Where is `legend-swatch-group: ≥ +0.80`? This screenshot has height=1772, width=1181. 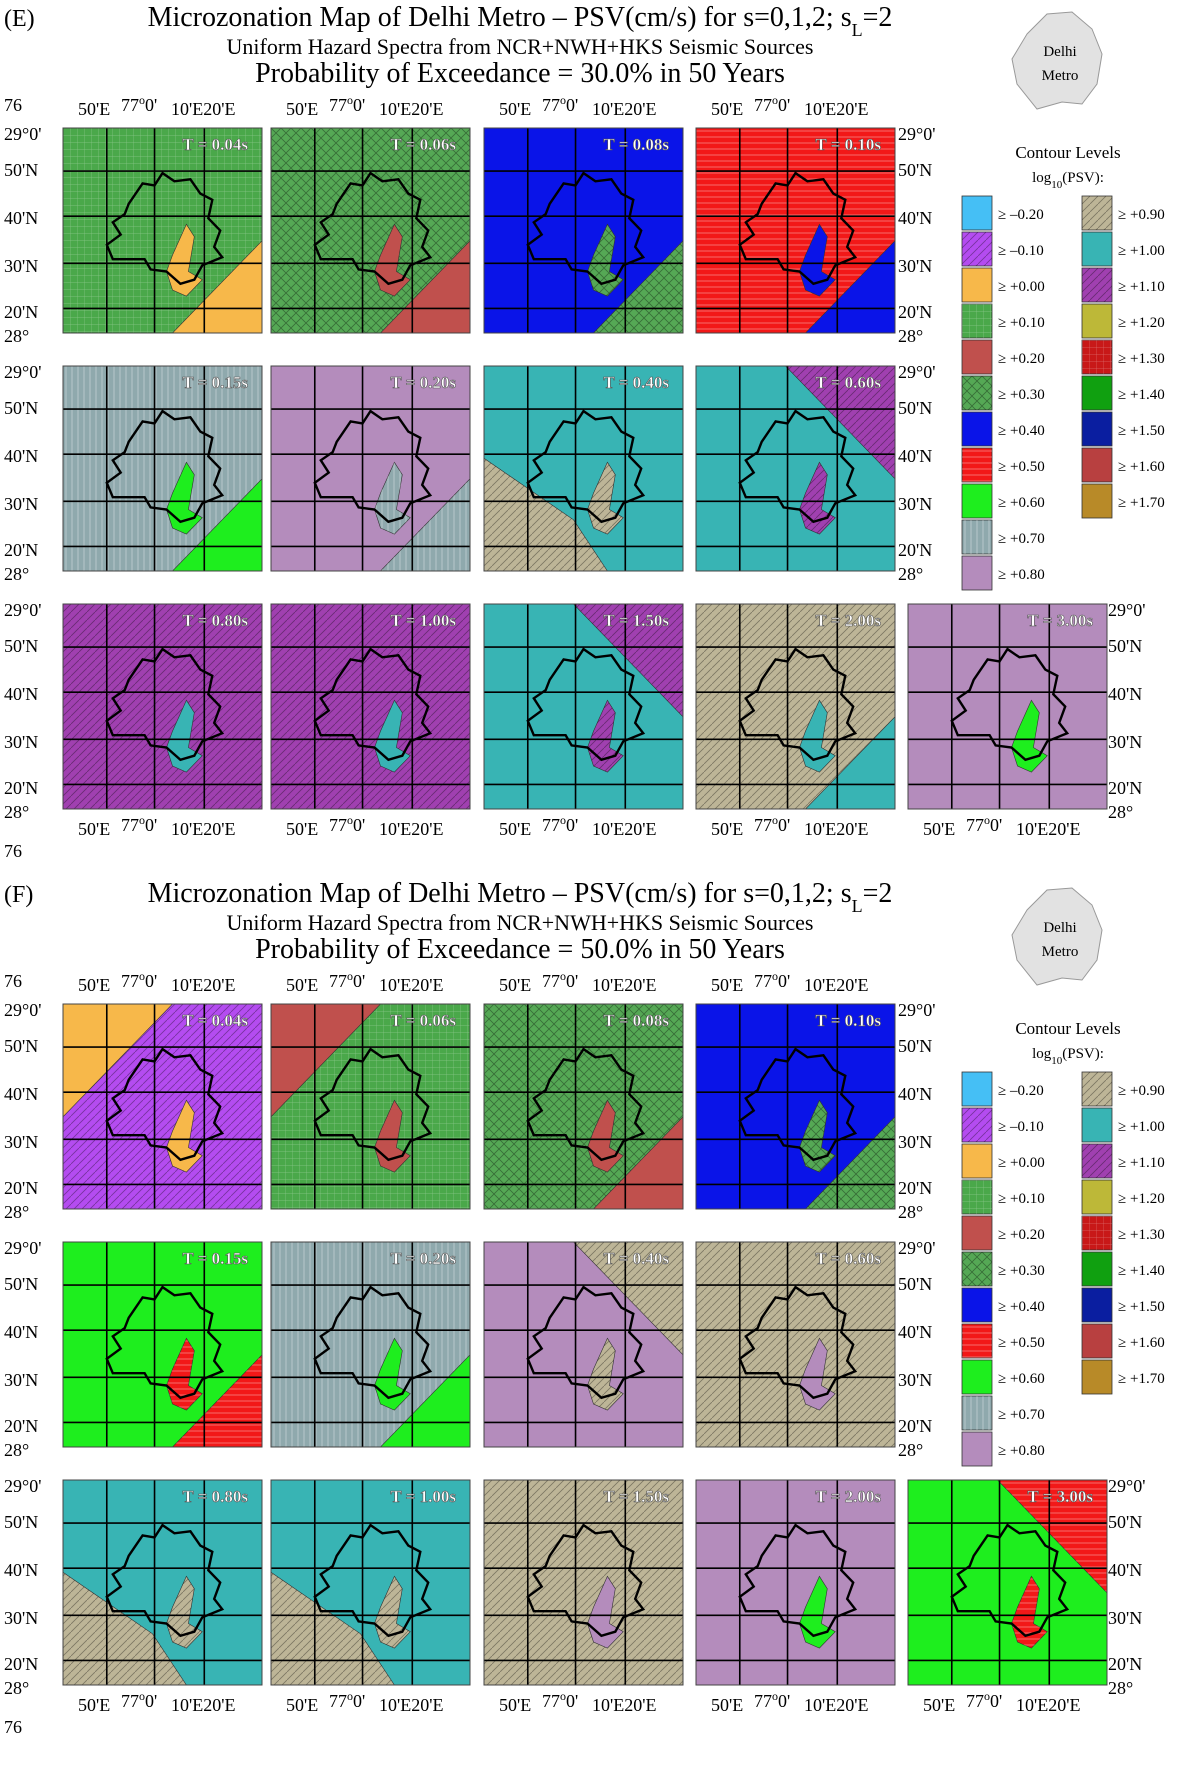
legend-swatch-group: ≥ +0.80 is located at coordinates (1003, 573).